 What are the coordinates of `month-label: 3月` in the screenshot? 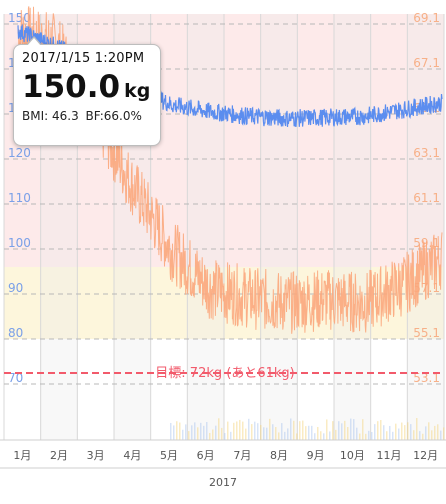 It's located at (96, 455).